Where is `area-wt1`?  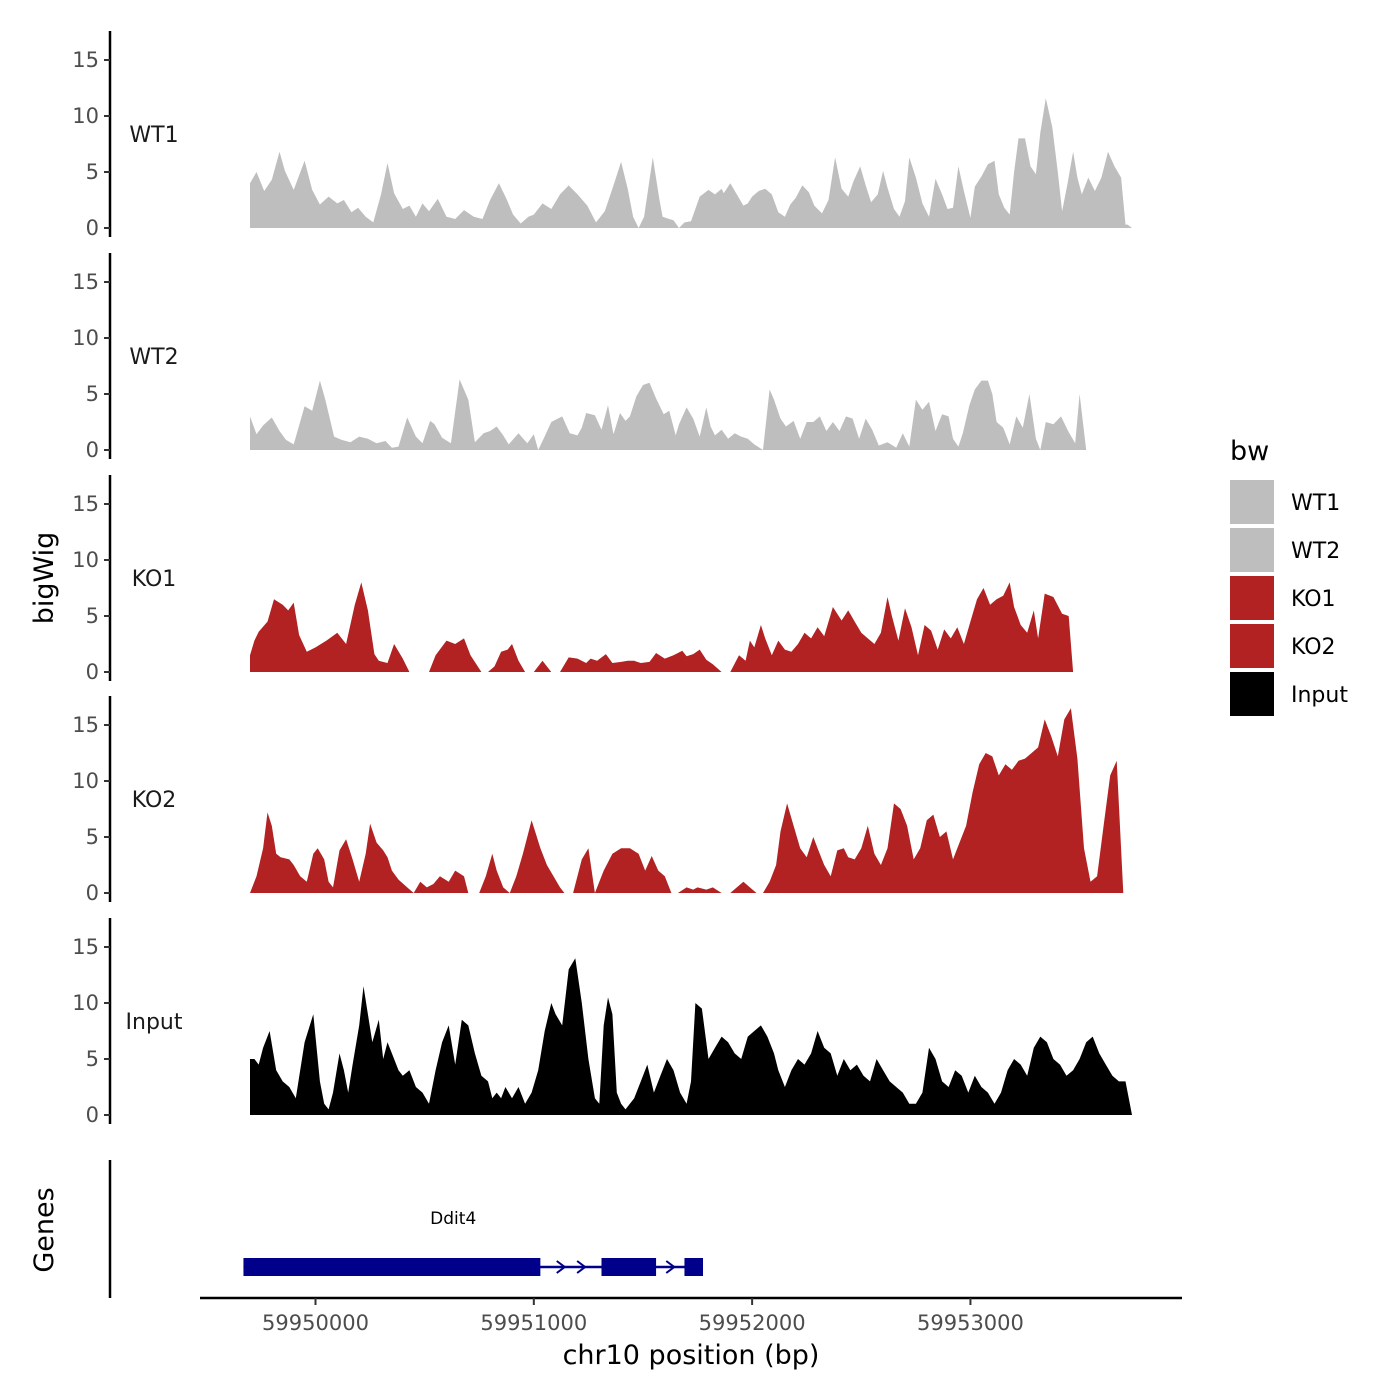 area-wt1 is located at coordinates (691, 163).